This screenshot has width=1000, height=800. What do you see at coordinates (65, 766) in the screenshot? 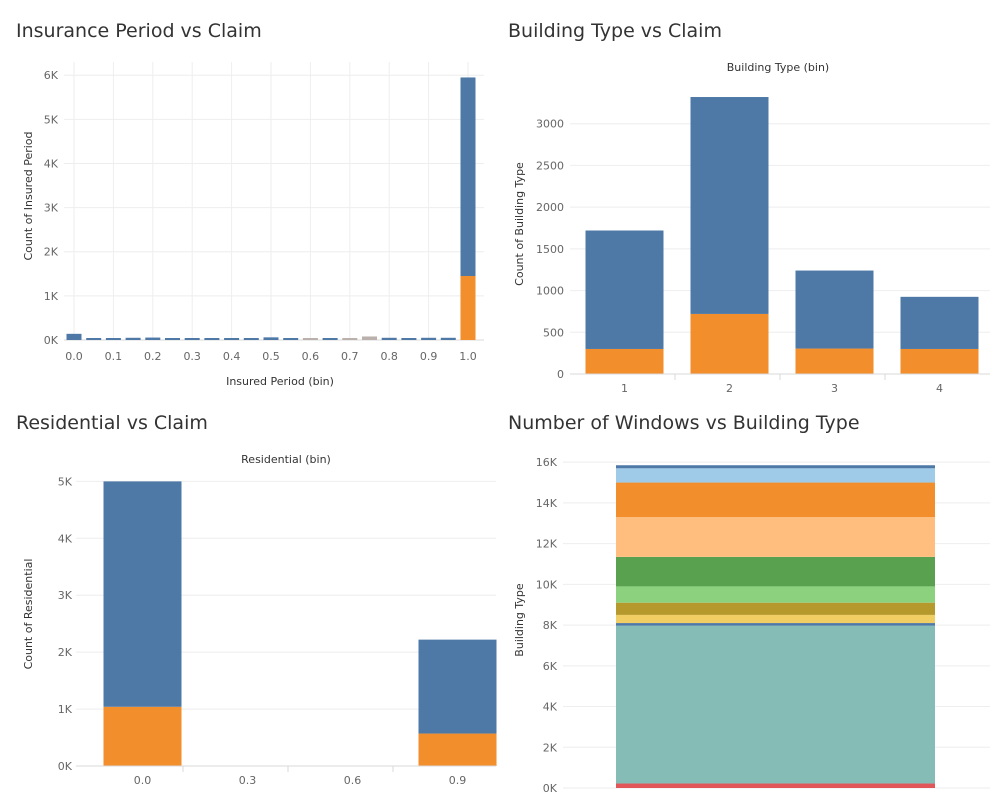
I see `residential-y-tick-label: 0K` at bounding box center [65, 766].